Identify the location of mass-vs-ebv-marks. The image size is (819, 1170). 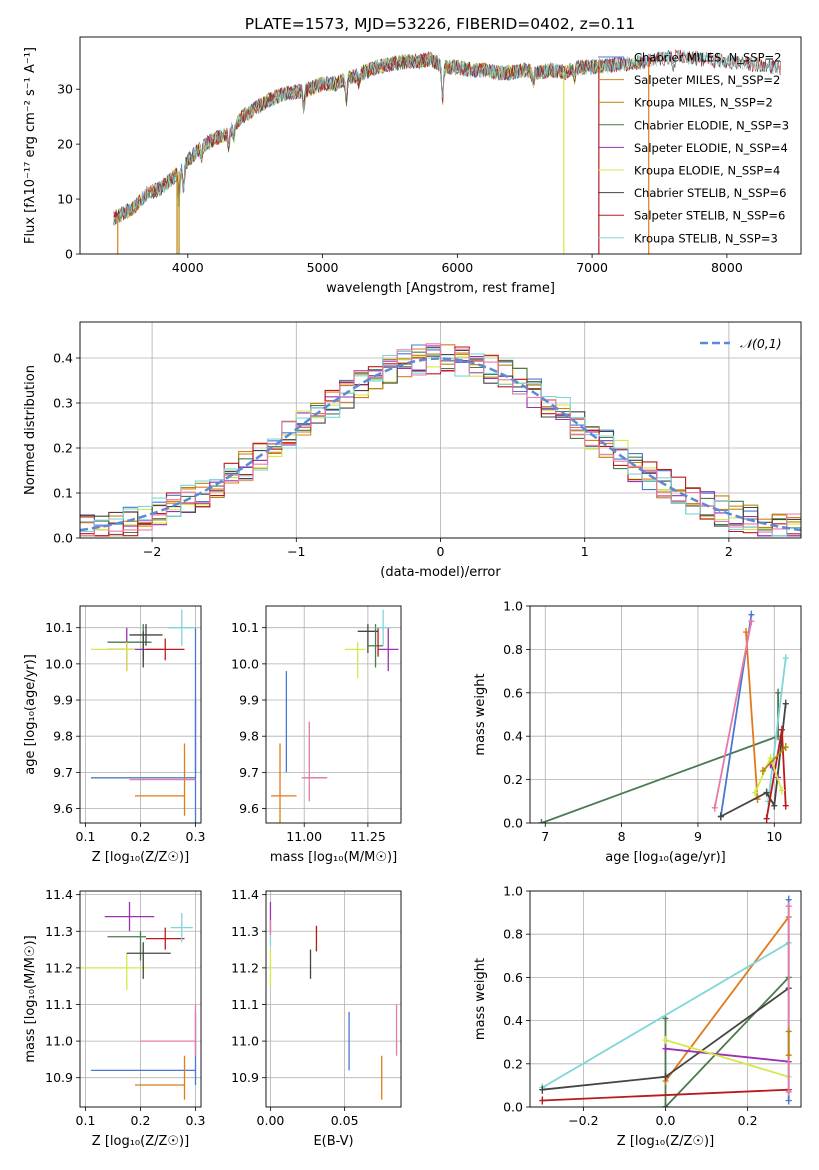
(333, 1000).